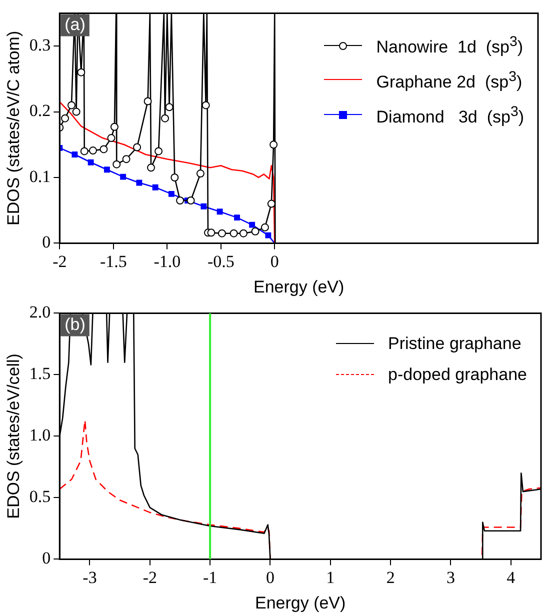  Describe the element at coordinates (75, 24) in the screenshot. I see `annotation: (a)` at that location.